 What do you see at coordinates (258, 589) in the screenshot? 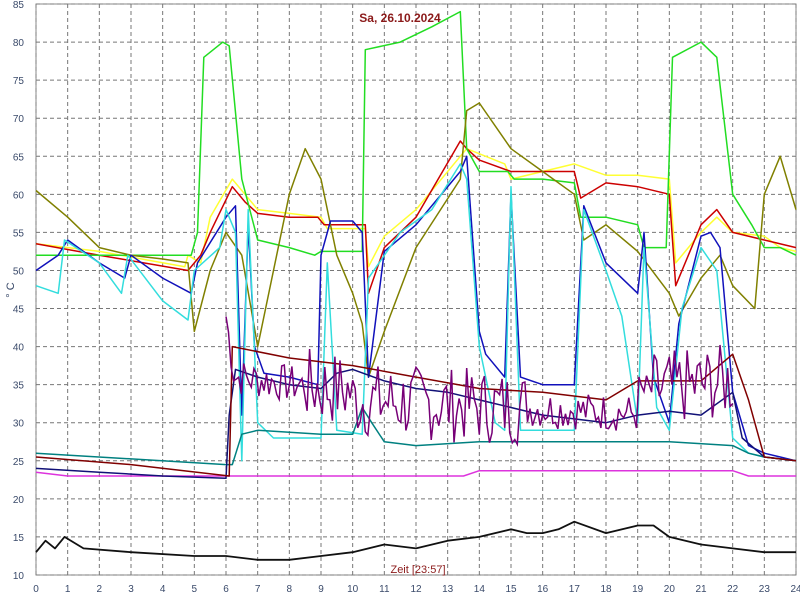
I see `x-tick-label: 7` at bounding box center [258, 589].